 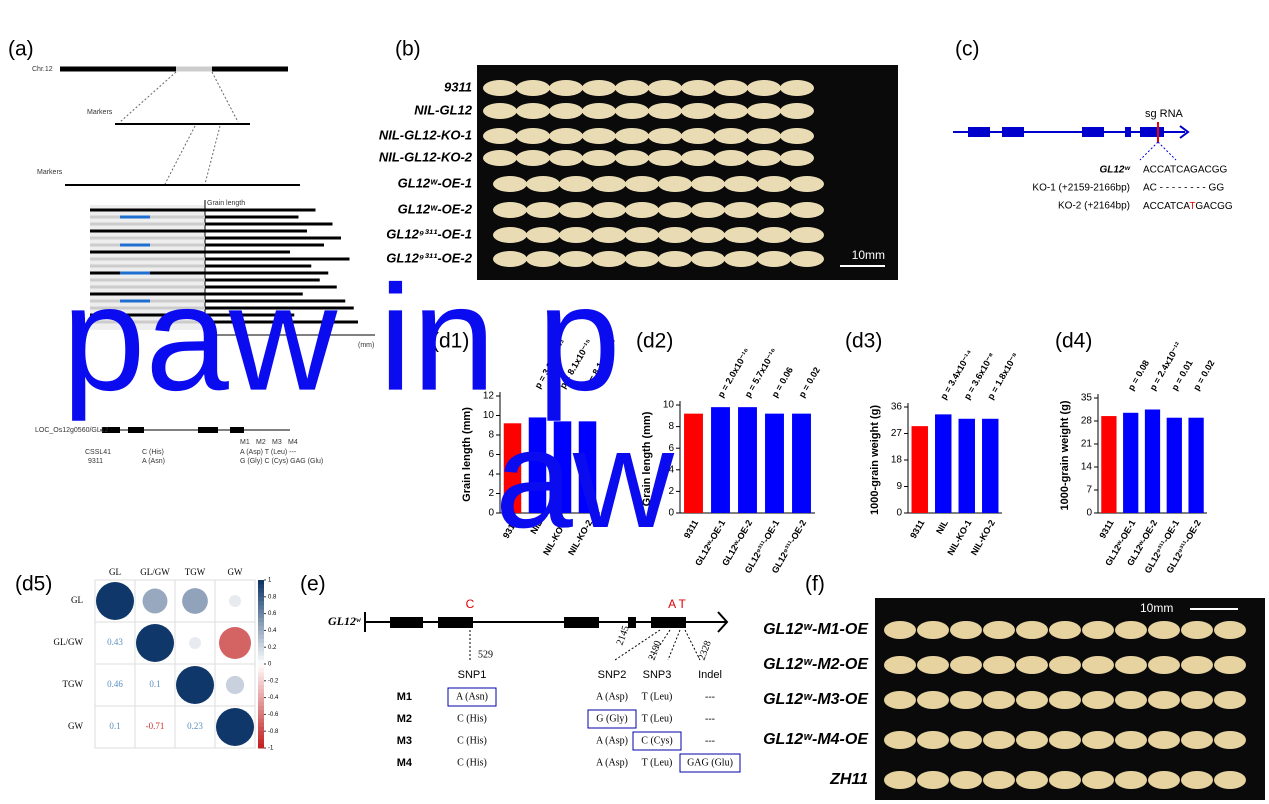 What do you see at coordinates (1166, 206) in the screenshot?
I see `sequence-part: ACCATCA` at bounding box center [1166, 206].